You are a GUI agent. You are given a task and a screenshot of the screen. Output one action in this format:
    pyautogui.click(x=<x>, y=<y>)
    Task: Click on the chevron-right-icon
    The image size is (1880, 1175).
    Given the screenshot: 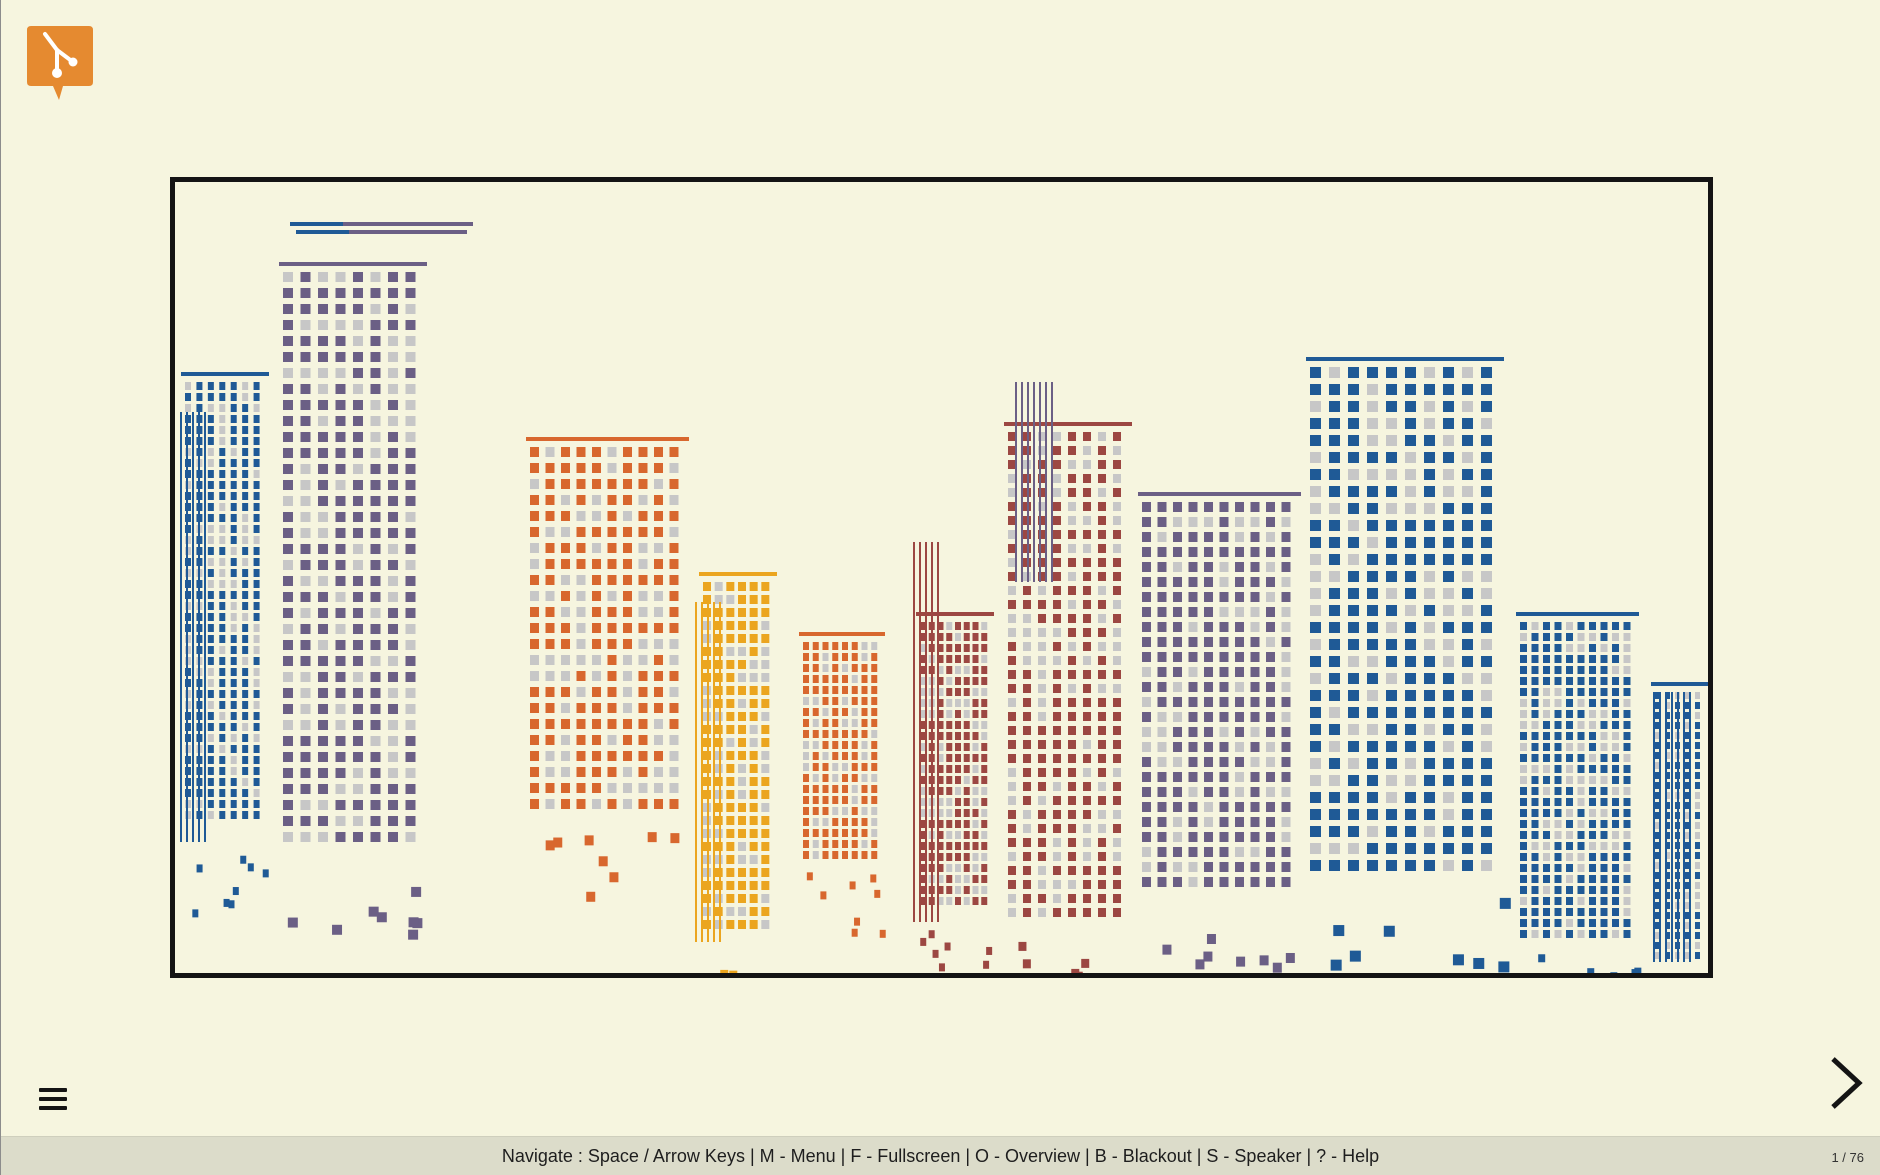 What is the action you would take?
    pyautogui.click(x=1847, y=1083)
    